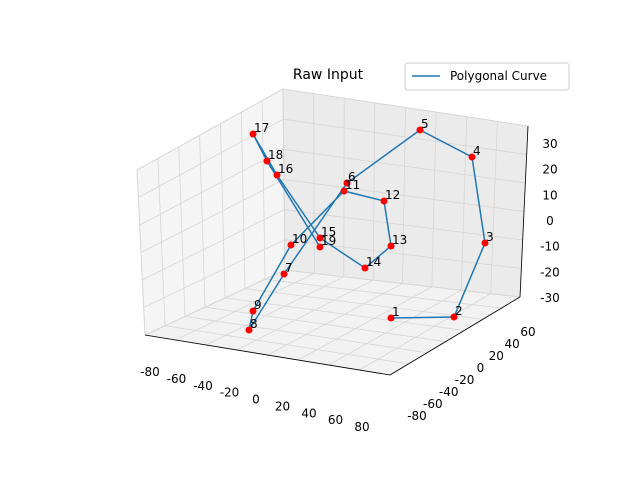 This screenshot has height=480, width=640. I want to click on point-label: 13, so click(399, 240).